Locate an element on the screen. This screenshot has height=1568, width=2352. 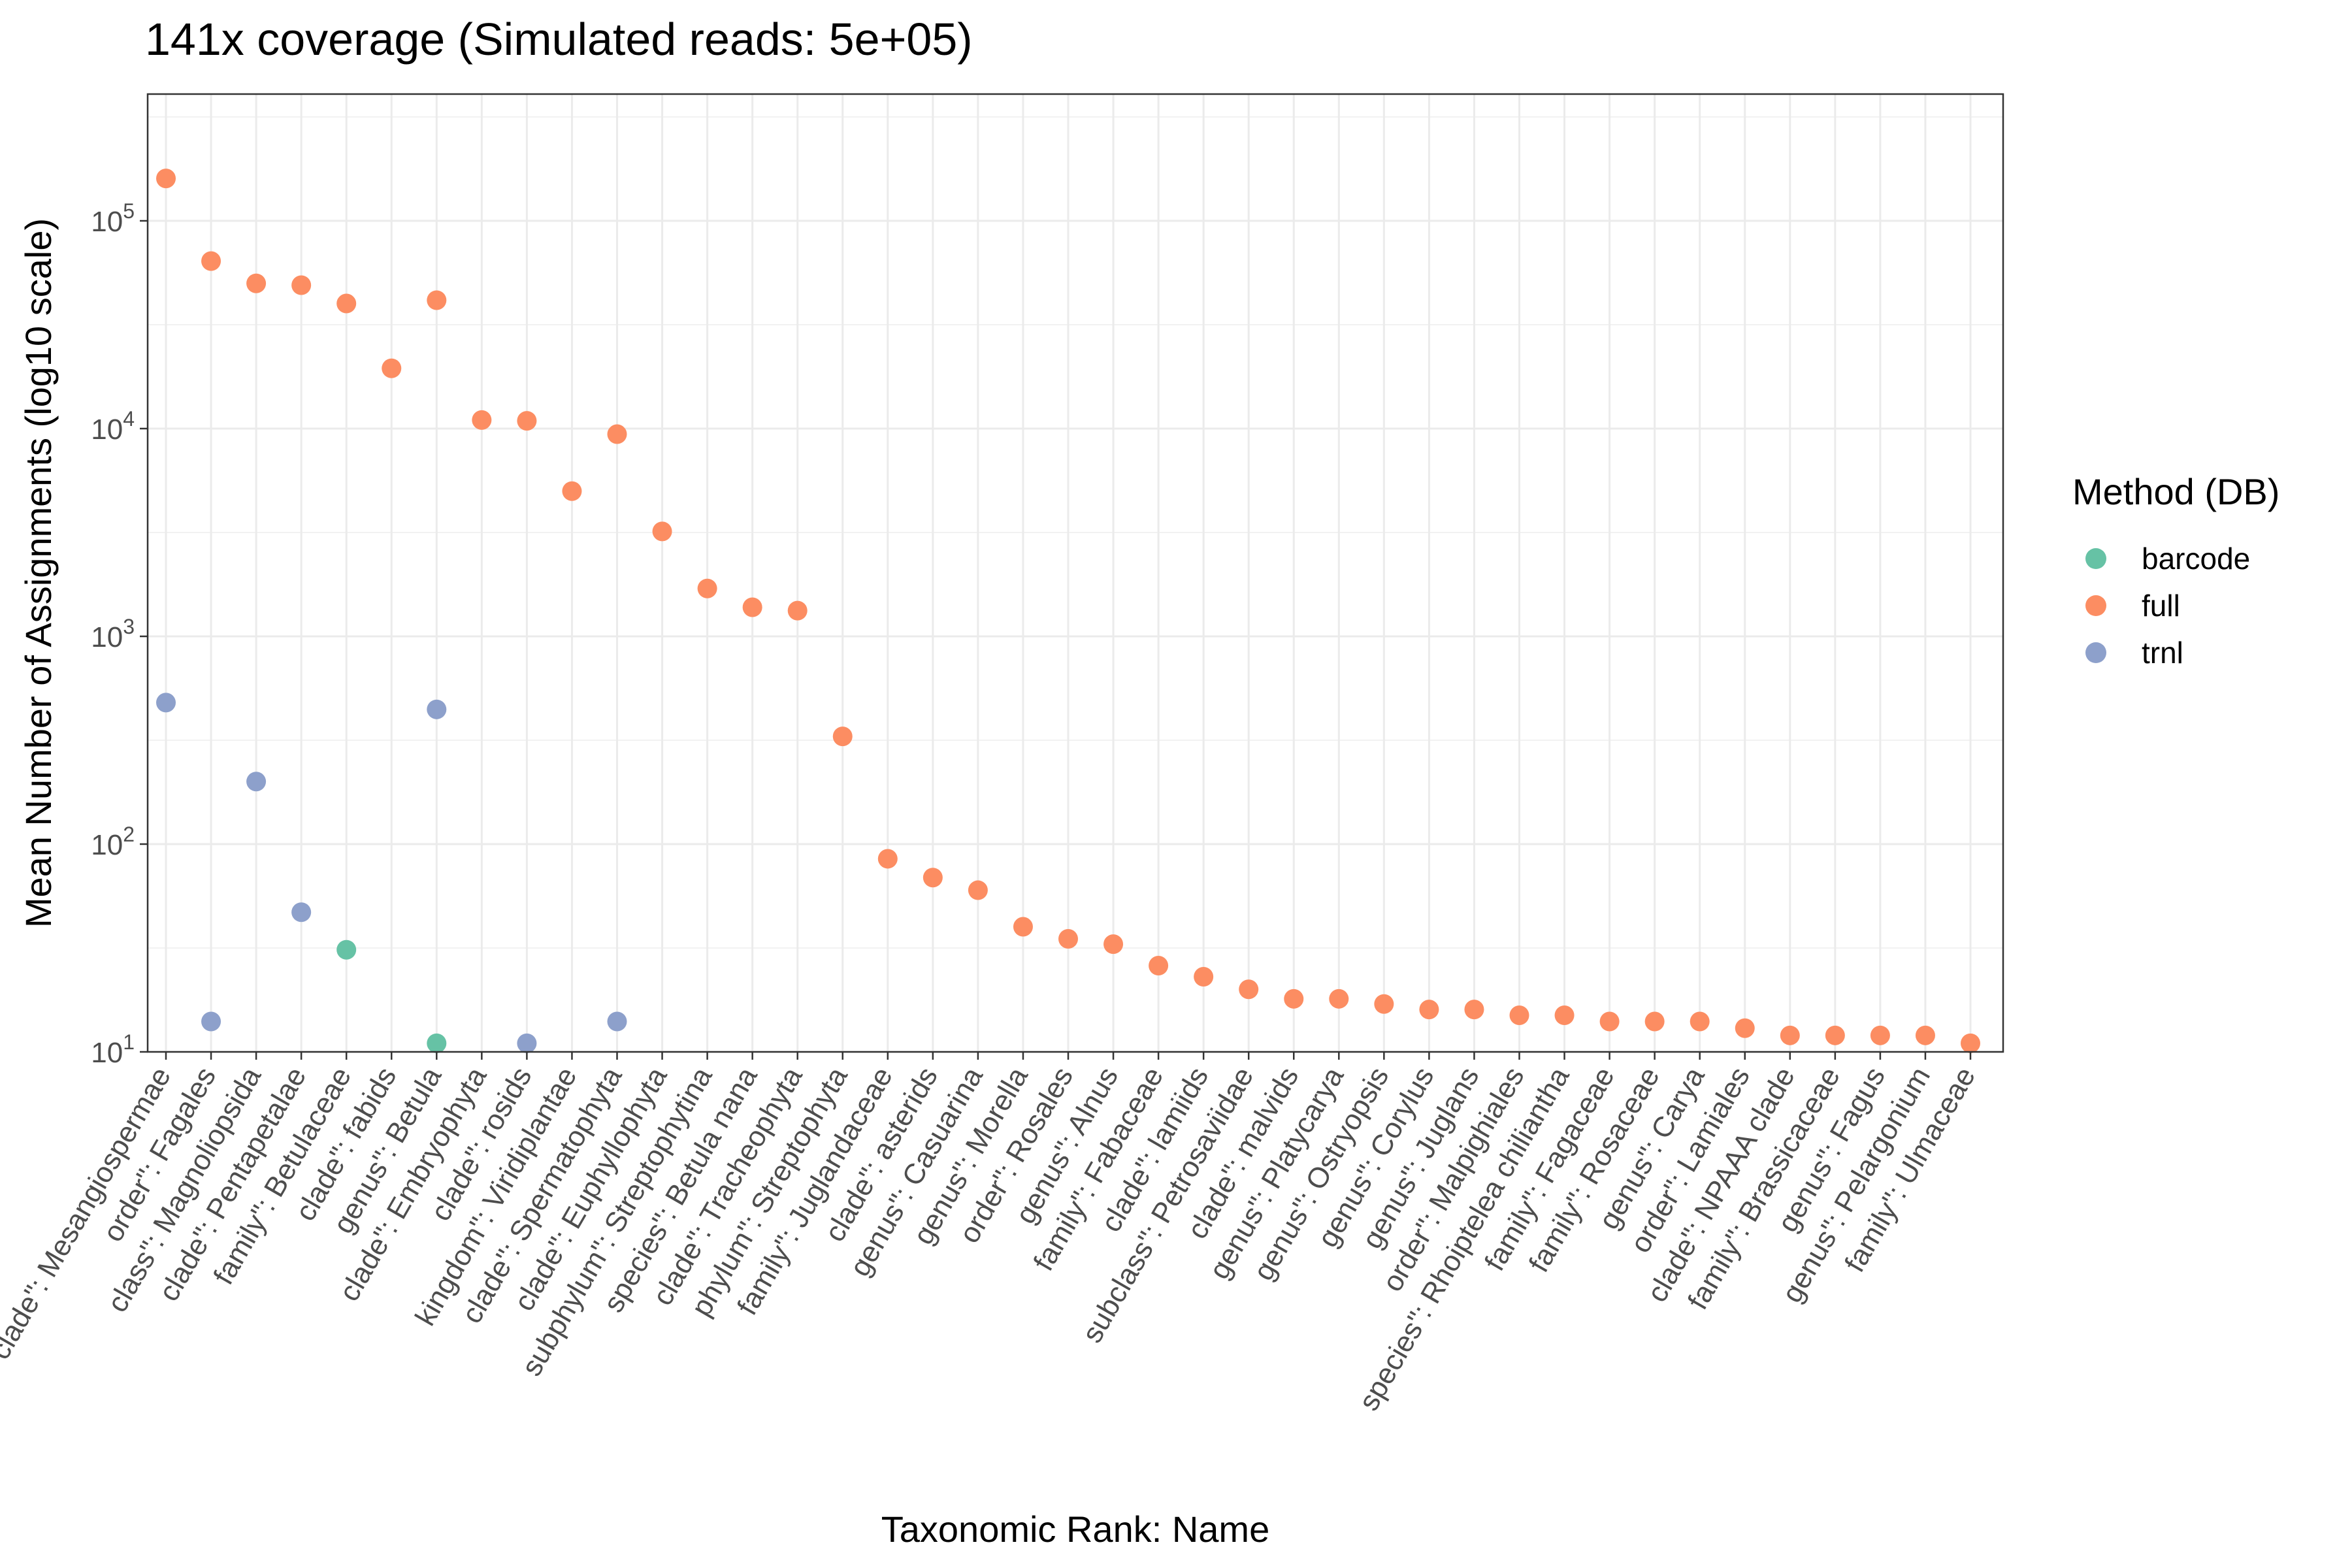
legend-title: Method (DB) is located at coordinates (2175, 491).